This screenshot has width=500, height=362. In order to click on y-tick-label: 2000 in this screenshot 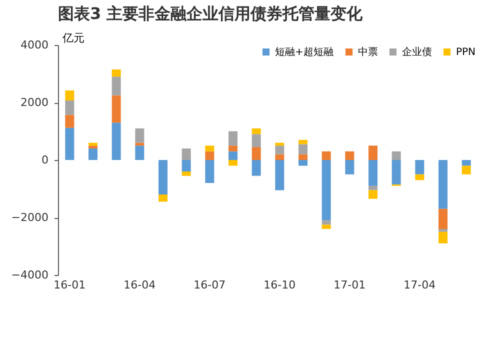, I will do `click(34, 102)`.